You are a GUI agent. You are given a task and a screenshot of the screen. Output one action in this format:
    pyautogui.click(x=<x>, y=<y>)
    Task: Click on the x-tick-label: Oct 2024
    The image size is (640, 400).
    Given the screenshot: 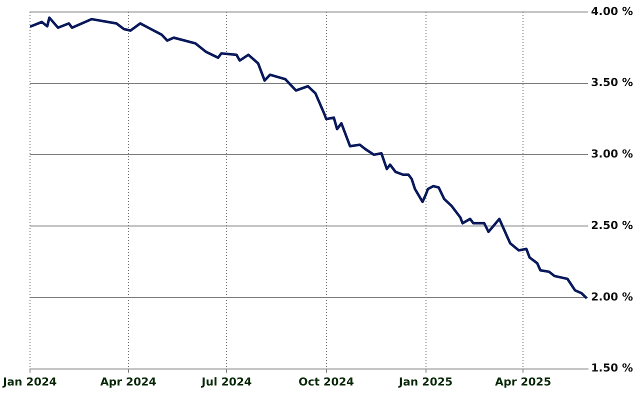 What is the action you would take?
    pyautogui.click(x=326, y=381)
    